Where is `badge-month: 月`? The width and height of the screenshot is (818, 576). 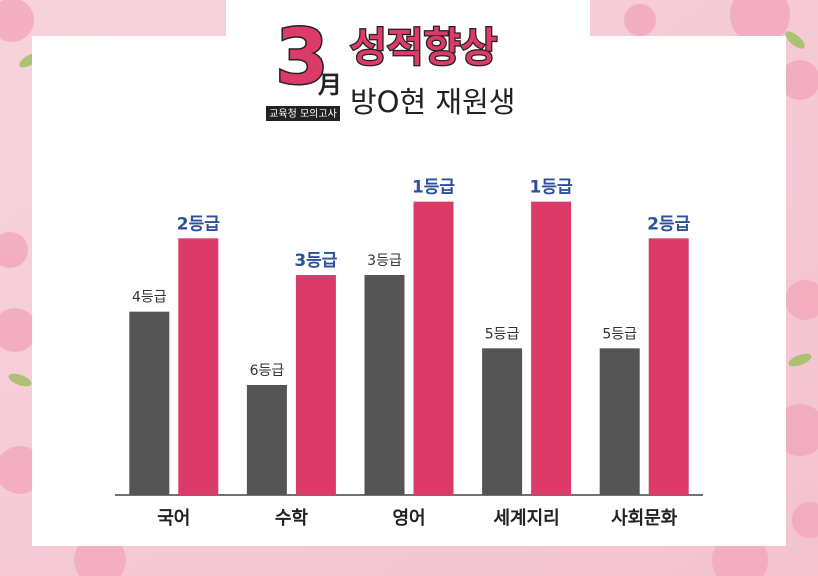 badge-month: 月 is located at coordinates (329, 85).